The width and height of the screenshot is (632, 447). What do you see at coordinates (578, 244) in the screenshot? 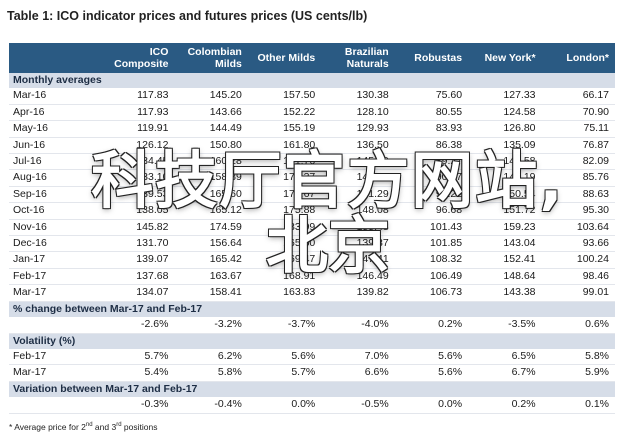
I see `table-cell: 93.66` at bounding box center [578, 244].